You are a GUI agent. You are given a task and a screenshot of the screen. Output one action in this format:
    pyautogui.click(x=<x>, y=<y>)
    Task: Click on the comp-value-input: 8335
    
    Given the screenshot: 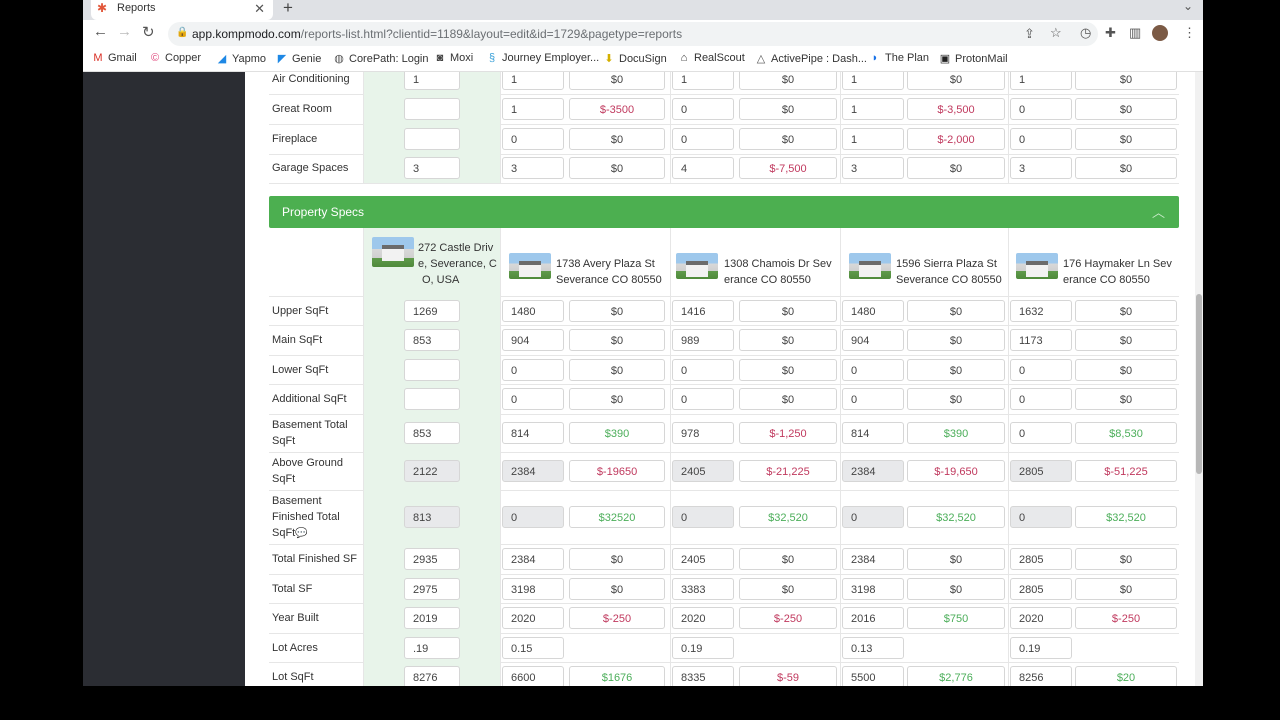 What is the action you would take?
    pyautogui.click(x=703, y=676)
    